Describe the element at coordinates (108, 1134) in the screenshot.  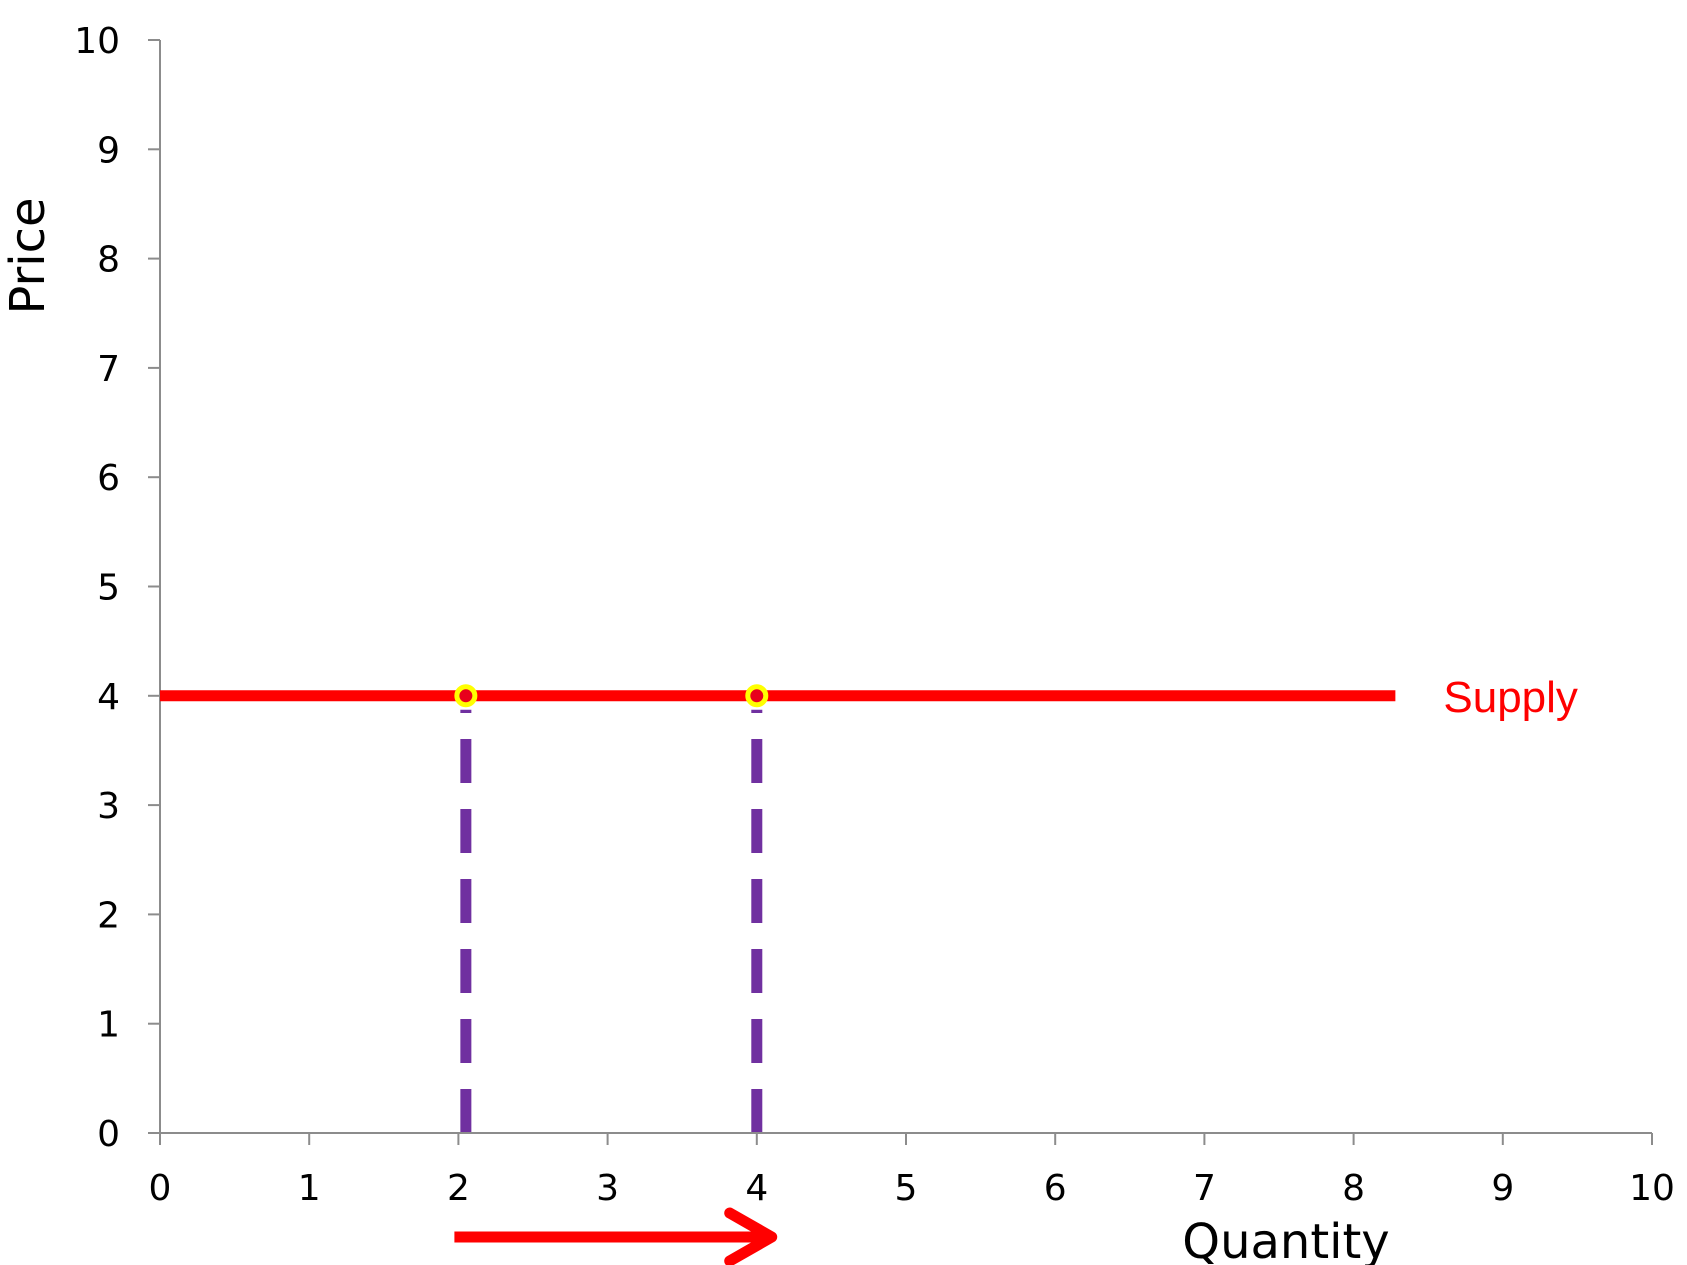
I see `y-tick-label: 0` at that location.